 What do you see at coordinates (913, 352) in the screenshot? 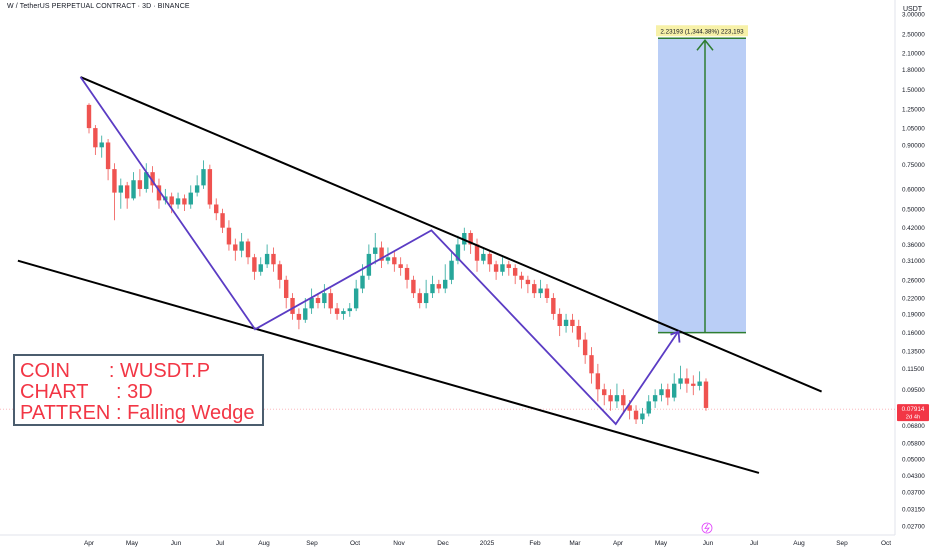
I see `y-tick-label: 0.13500` at bounding box center [913, 352].